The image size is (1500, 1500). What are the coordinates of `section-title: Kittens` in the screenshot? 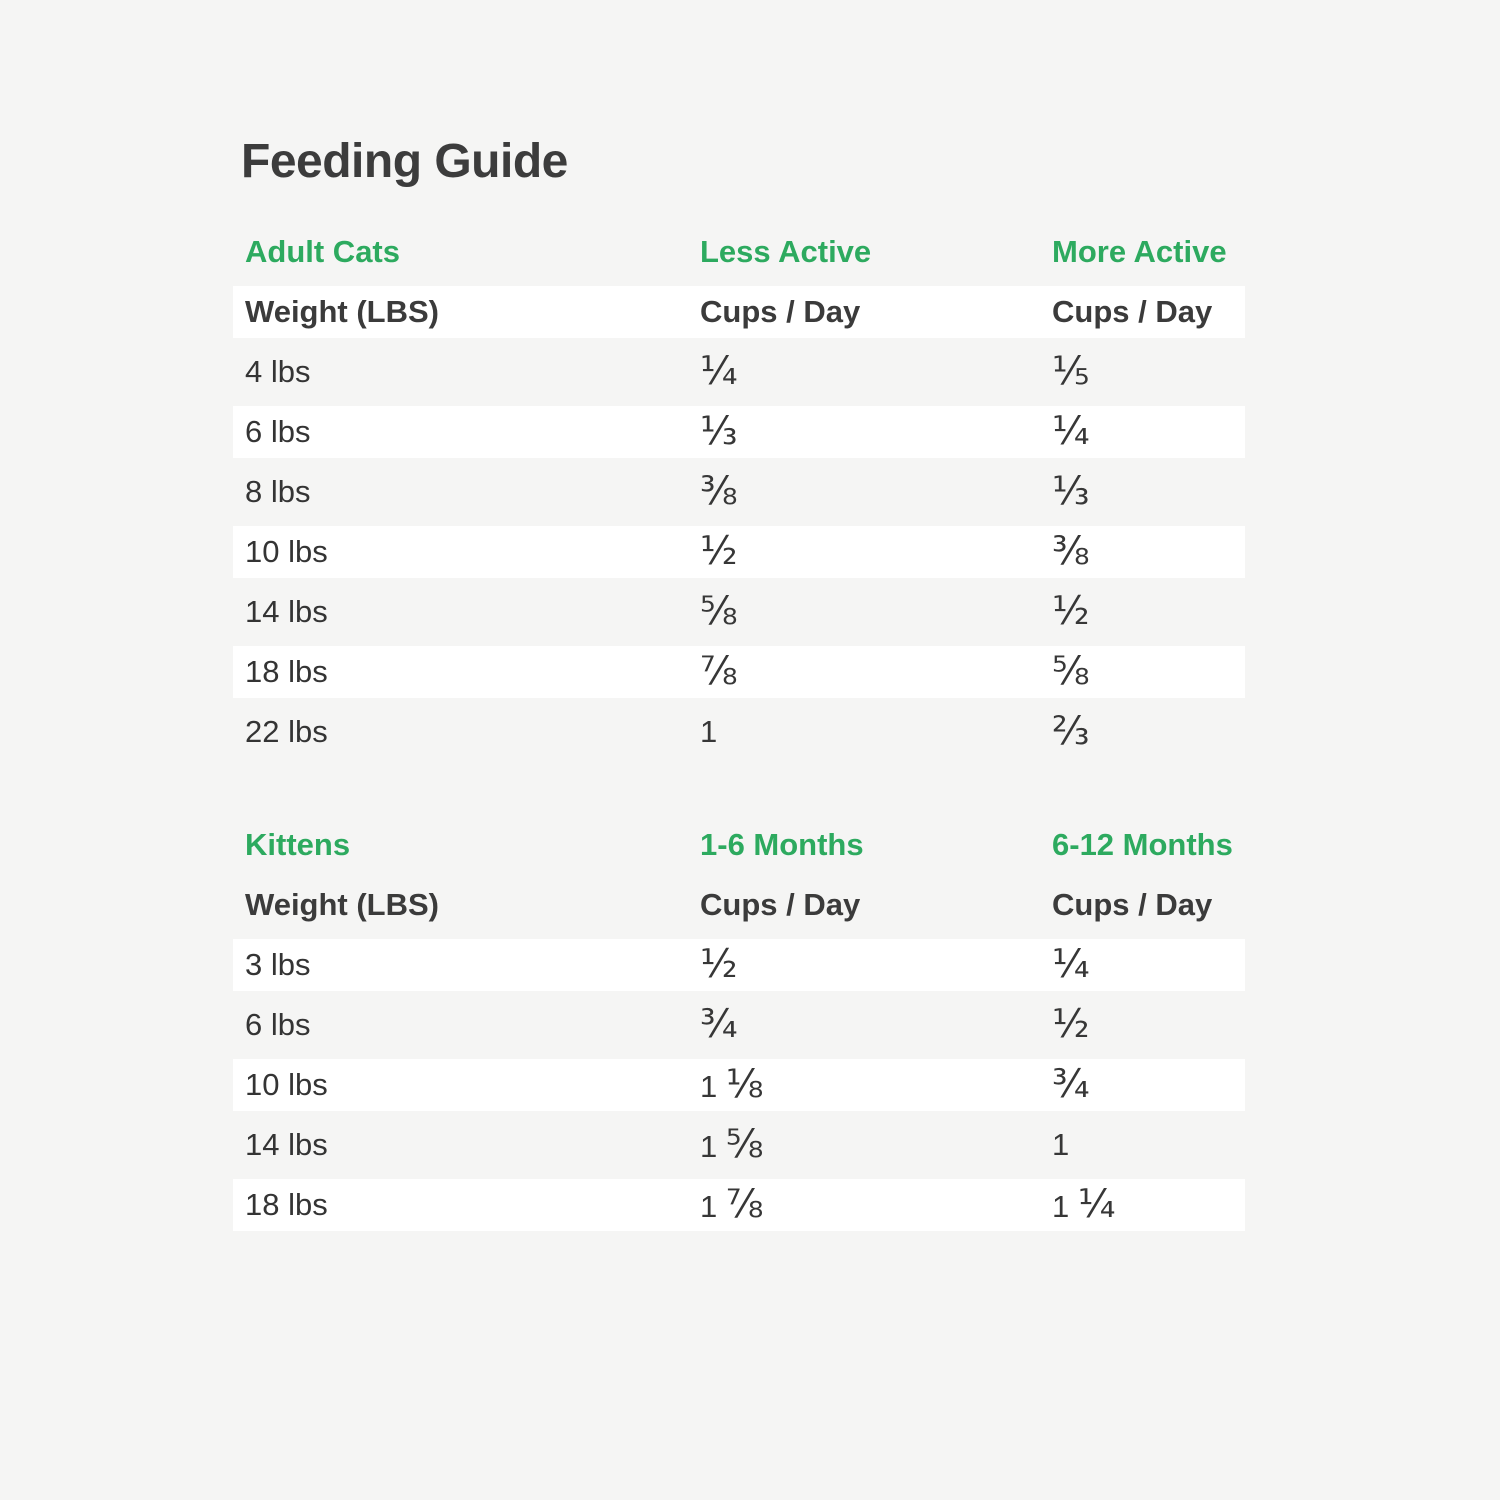 It's located at (298, 844).